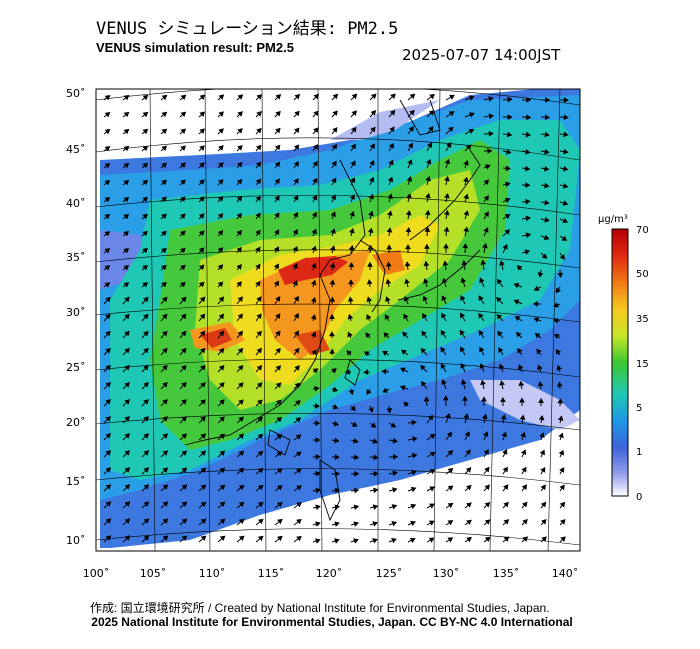 Image resolution: width=700 pixels, height=649 pixels. Describe the element at coordinates (613, 219) in the screenshot. I see `colorbar-unit: μg/m³` at that location.